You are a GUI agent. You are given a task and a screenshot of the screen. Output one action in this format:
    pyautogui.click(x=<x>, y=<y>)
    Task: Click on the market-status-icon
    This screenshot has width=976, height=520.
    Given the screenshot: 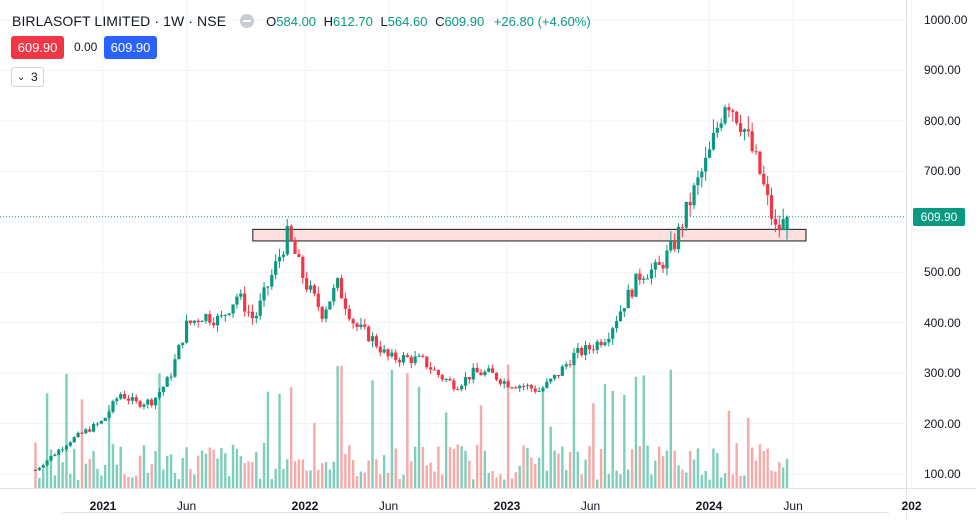 What is the action you would take?
    pyautogui.click(x=247, y=21)
    